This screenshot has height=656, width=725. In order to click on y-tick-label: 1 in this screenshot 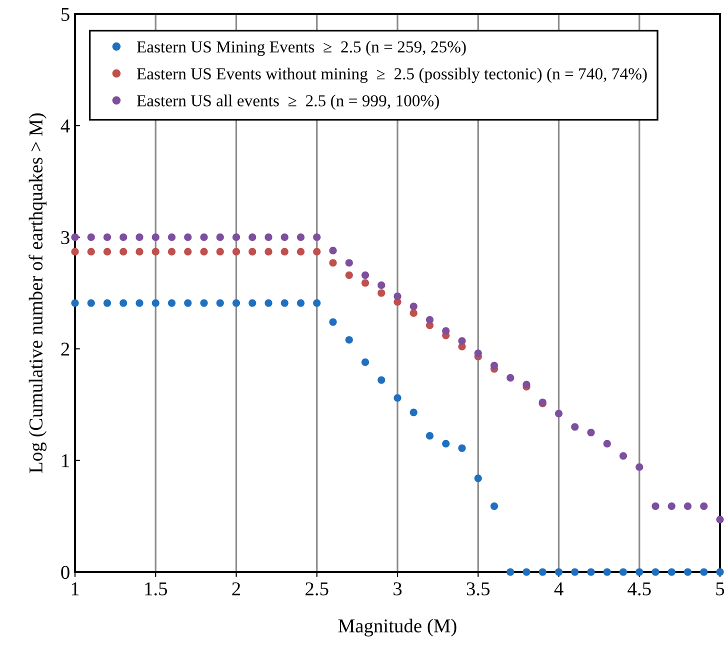, I will do `click(65, 461)`.